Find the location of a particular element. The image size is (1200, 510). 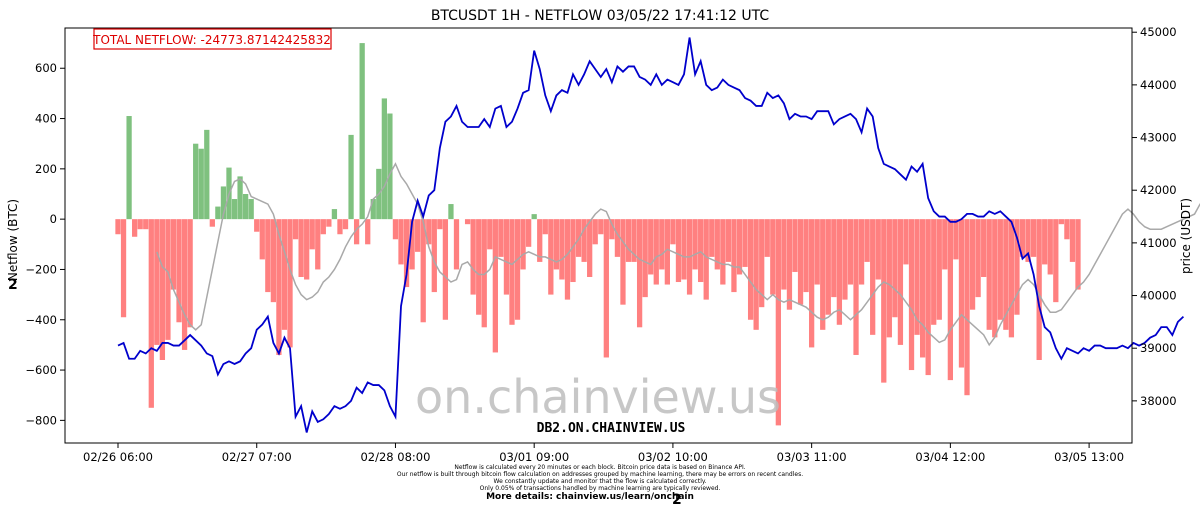

watermark: on.chainview.us is located at coordinates (598, 397).